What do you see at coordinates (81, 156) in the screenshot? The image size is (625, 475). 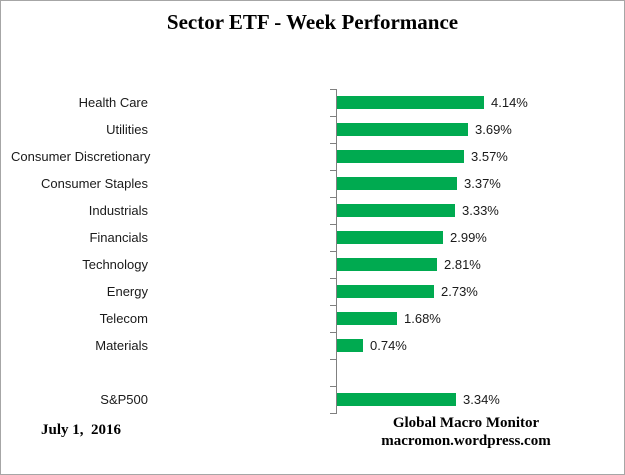 I see `category-label: Consumer Discretionary` at bounding box center [81, 156].